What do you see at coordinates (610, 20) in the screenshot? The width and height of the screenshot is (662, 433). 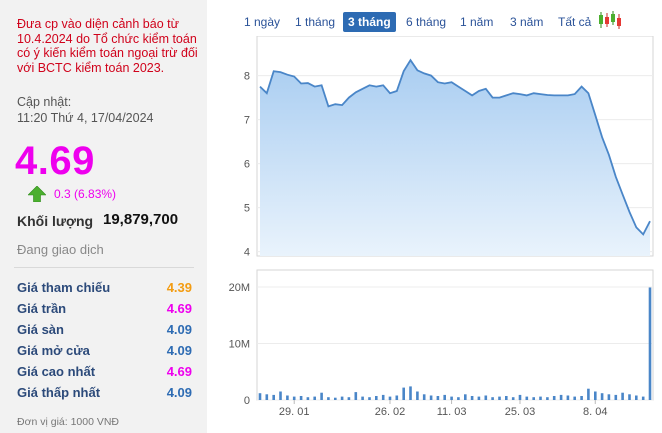 I see `candlestick-chart-icon` at bounding box center [610, 20].